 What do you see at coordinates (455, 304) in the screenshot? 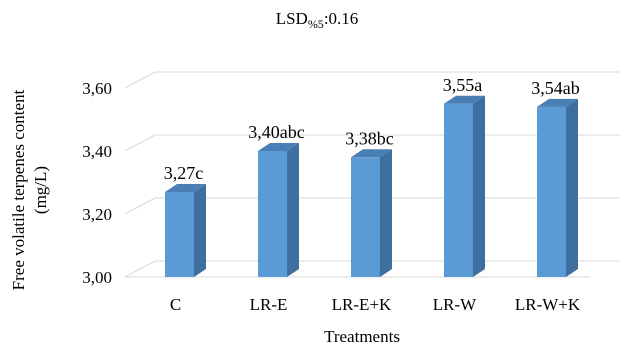
I see `x-tick-label: LR-W` at bounding box center [455, 304].